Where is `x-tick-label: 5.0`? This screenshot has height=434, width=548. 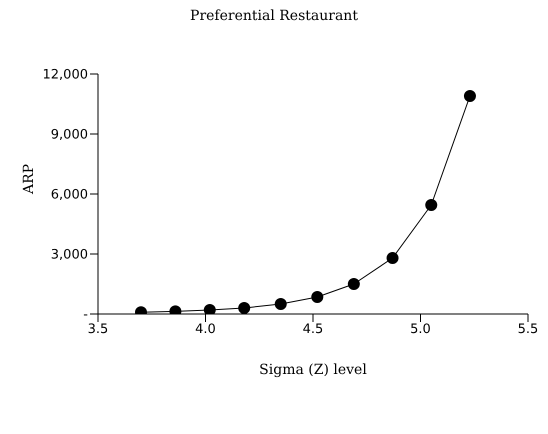
x-tick-label: 5.0 is located at coordinates (420, 330).